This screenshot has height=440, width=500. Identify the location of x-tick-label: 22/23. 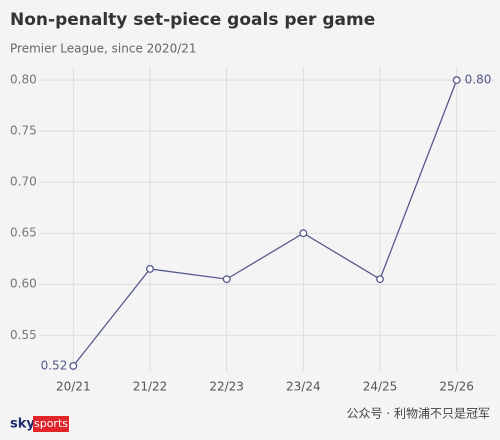
(226, 387).